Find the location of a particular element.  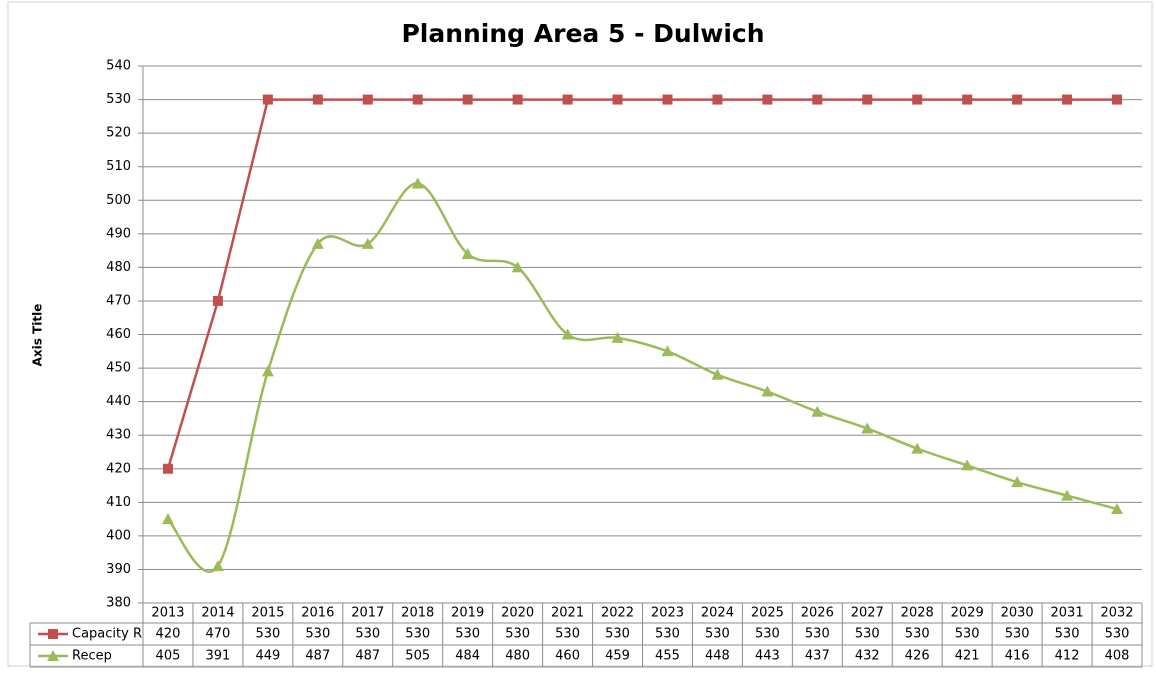

table-value: 480 is located at coordinates (517, 656).